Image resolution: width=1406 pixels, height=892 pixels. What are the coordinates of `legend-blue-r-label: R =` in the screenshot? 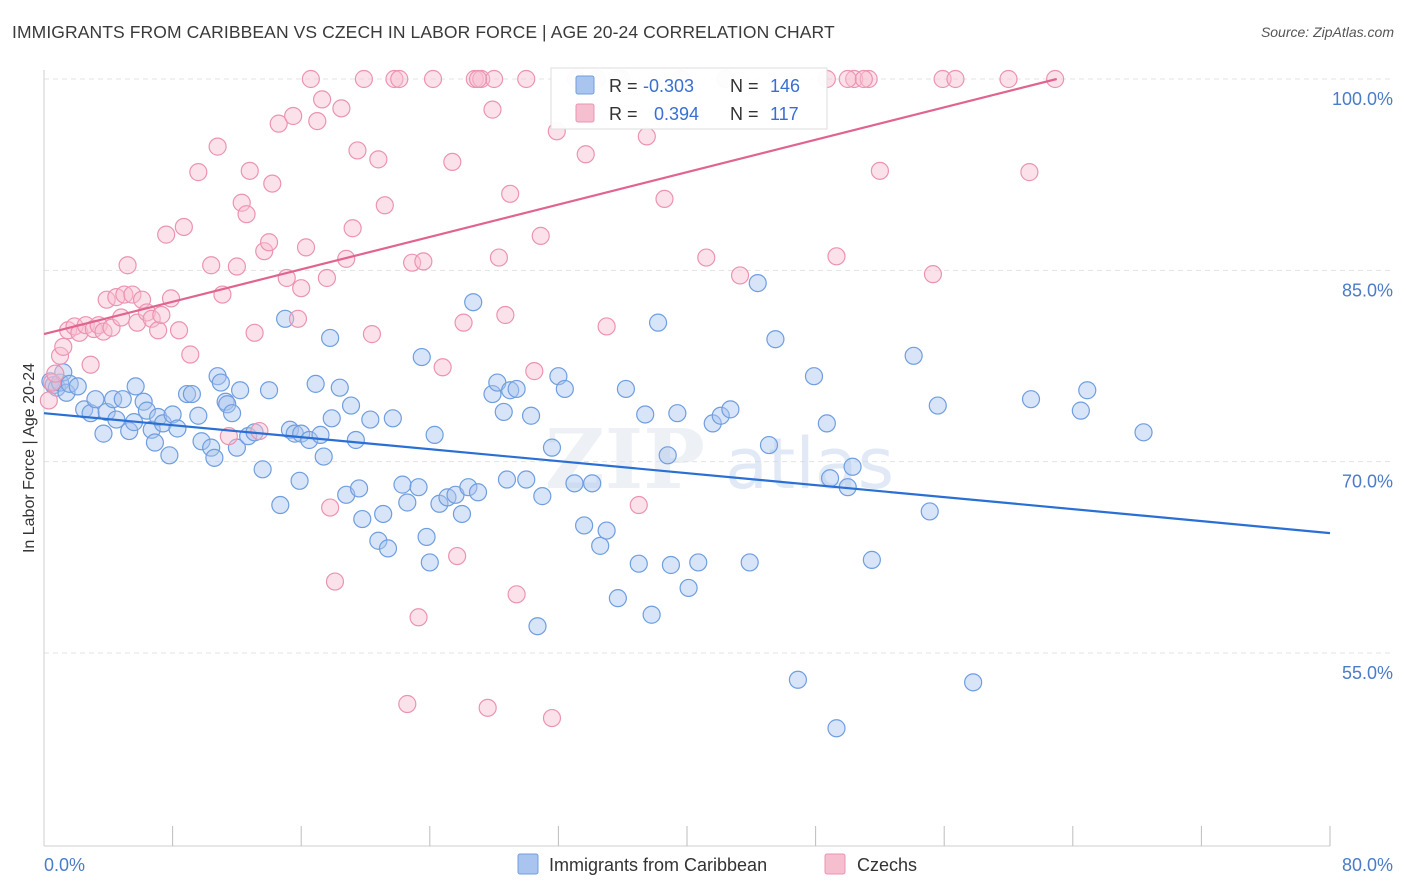 It's located at (623, 86).